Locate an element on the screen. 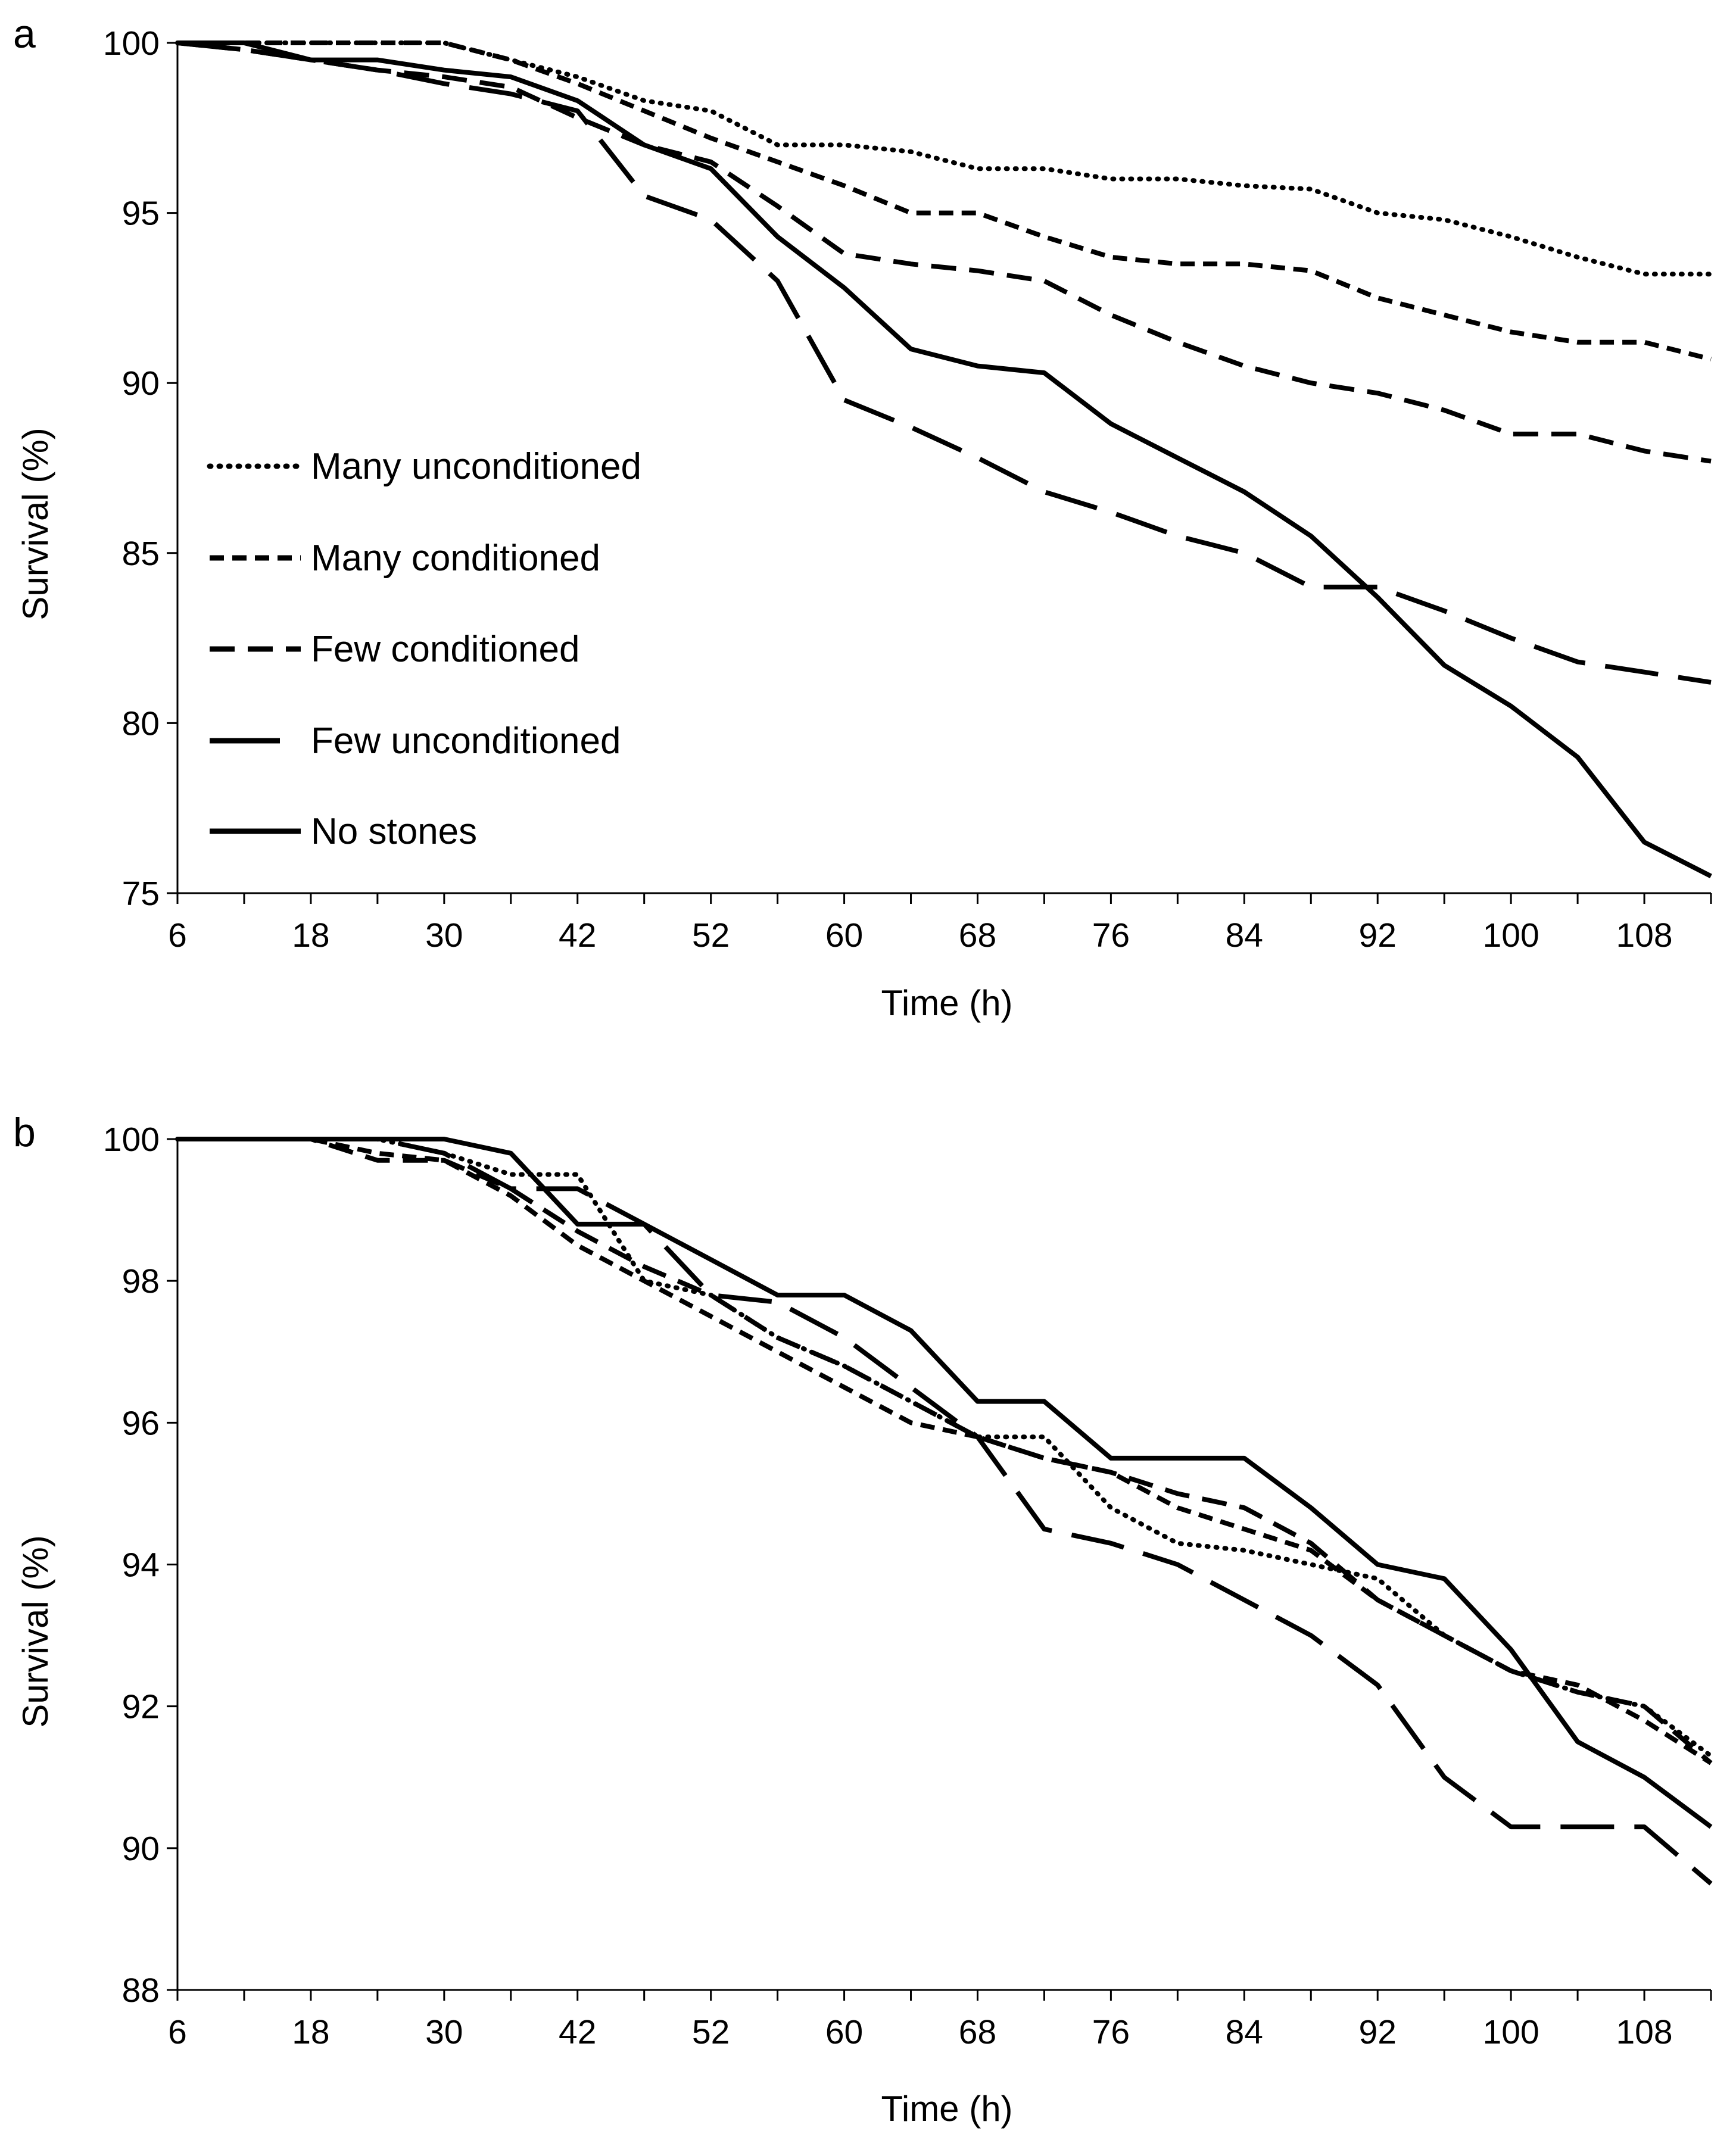 The image size is (1736, 2140). panel-b-x-tick-label: 42 is located at coordinates (577, 2032).